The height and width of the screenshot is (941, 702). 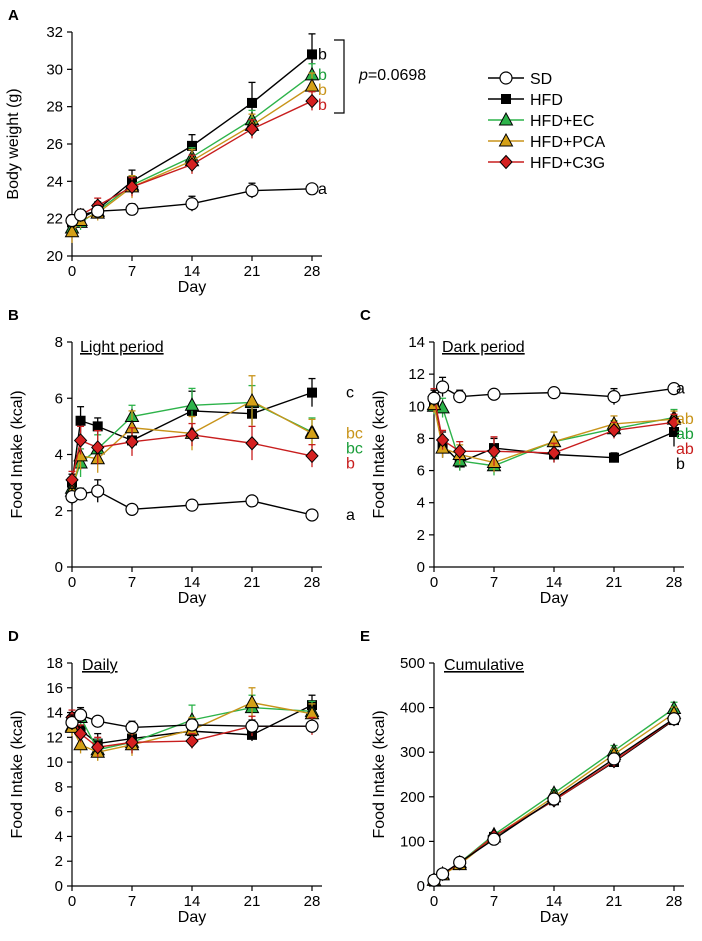 What do you see at coordinates (122, 347) in the screenshot?
I see `panel-title: Light period` at bounding box center [122, 347].